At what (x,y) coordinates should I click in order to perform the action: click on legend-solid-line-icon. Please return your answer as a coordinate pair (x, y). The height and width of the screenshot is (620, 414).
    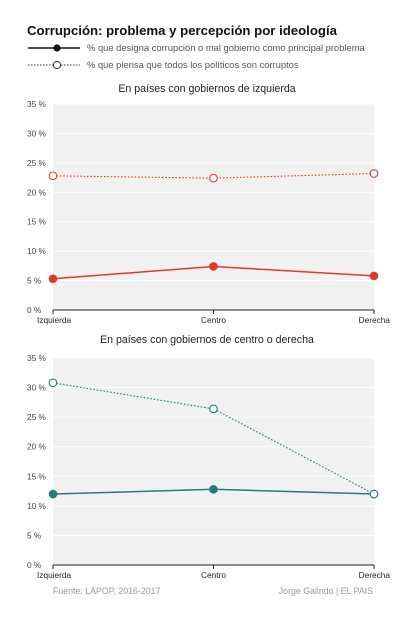
    Looking at the image, I should click on (54, 48).